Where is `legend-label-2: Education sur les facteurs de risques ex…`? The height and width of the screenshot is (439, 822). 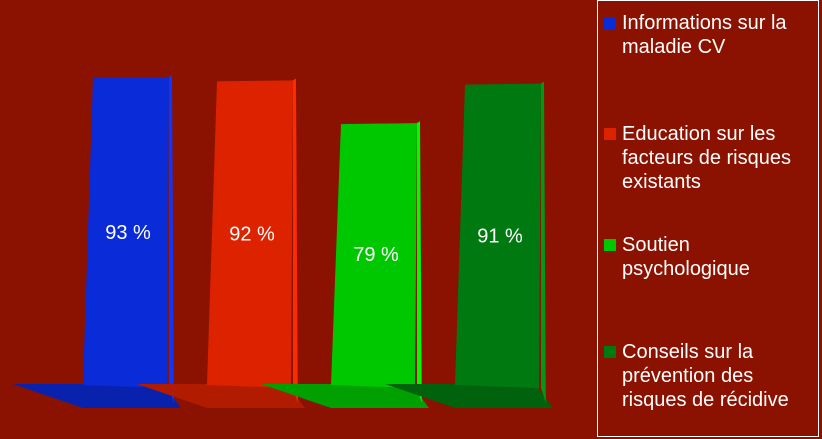 legend-label-2: Education sur les facteurs de risques ex… is located at coordinates (706, 158).